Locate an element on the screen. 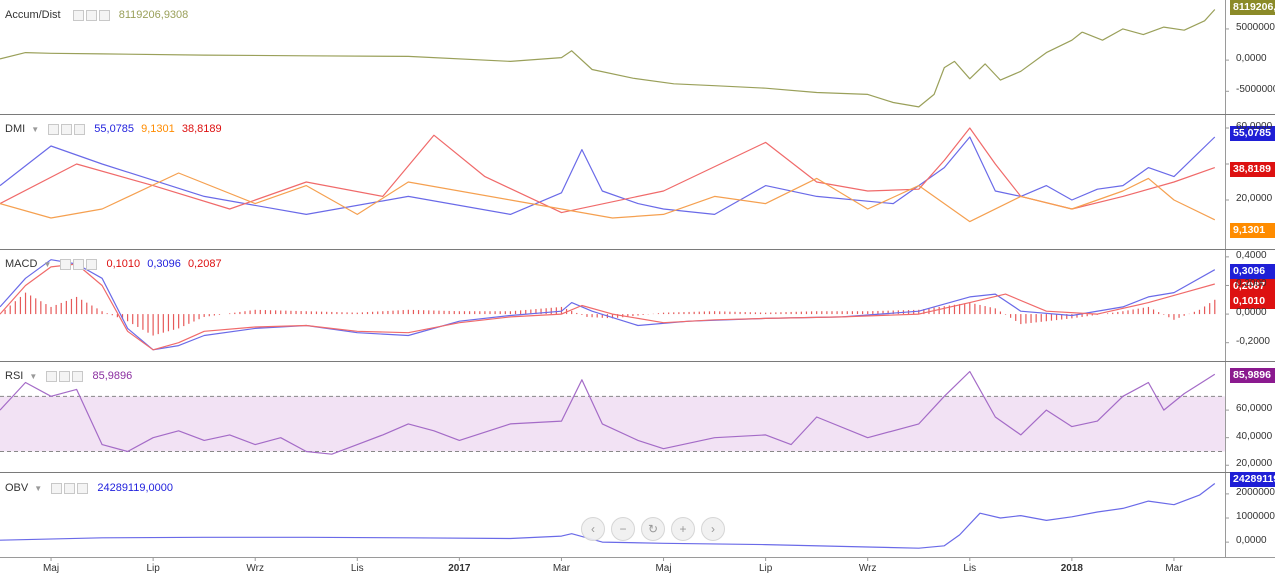 This screenshot has width=1275, height=577. scroll-right-button: › is located at coordinates (713, 529).